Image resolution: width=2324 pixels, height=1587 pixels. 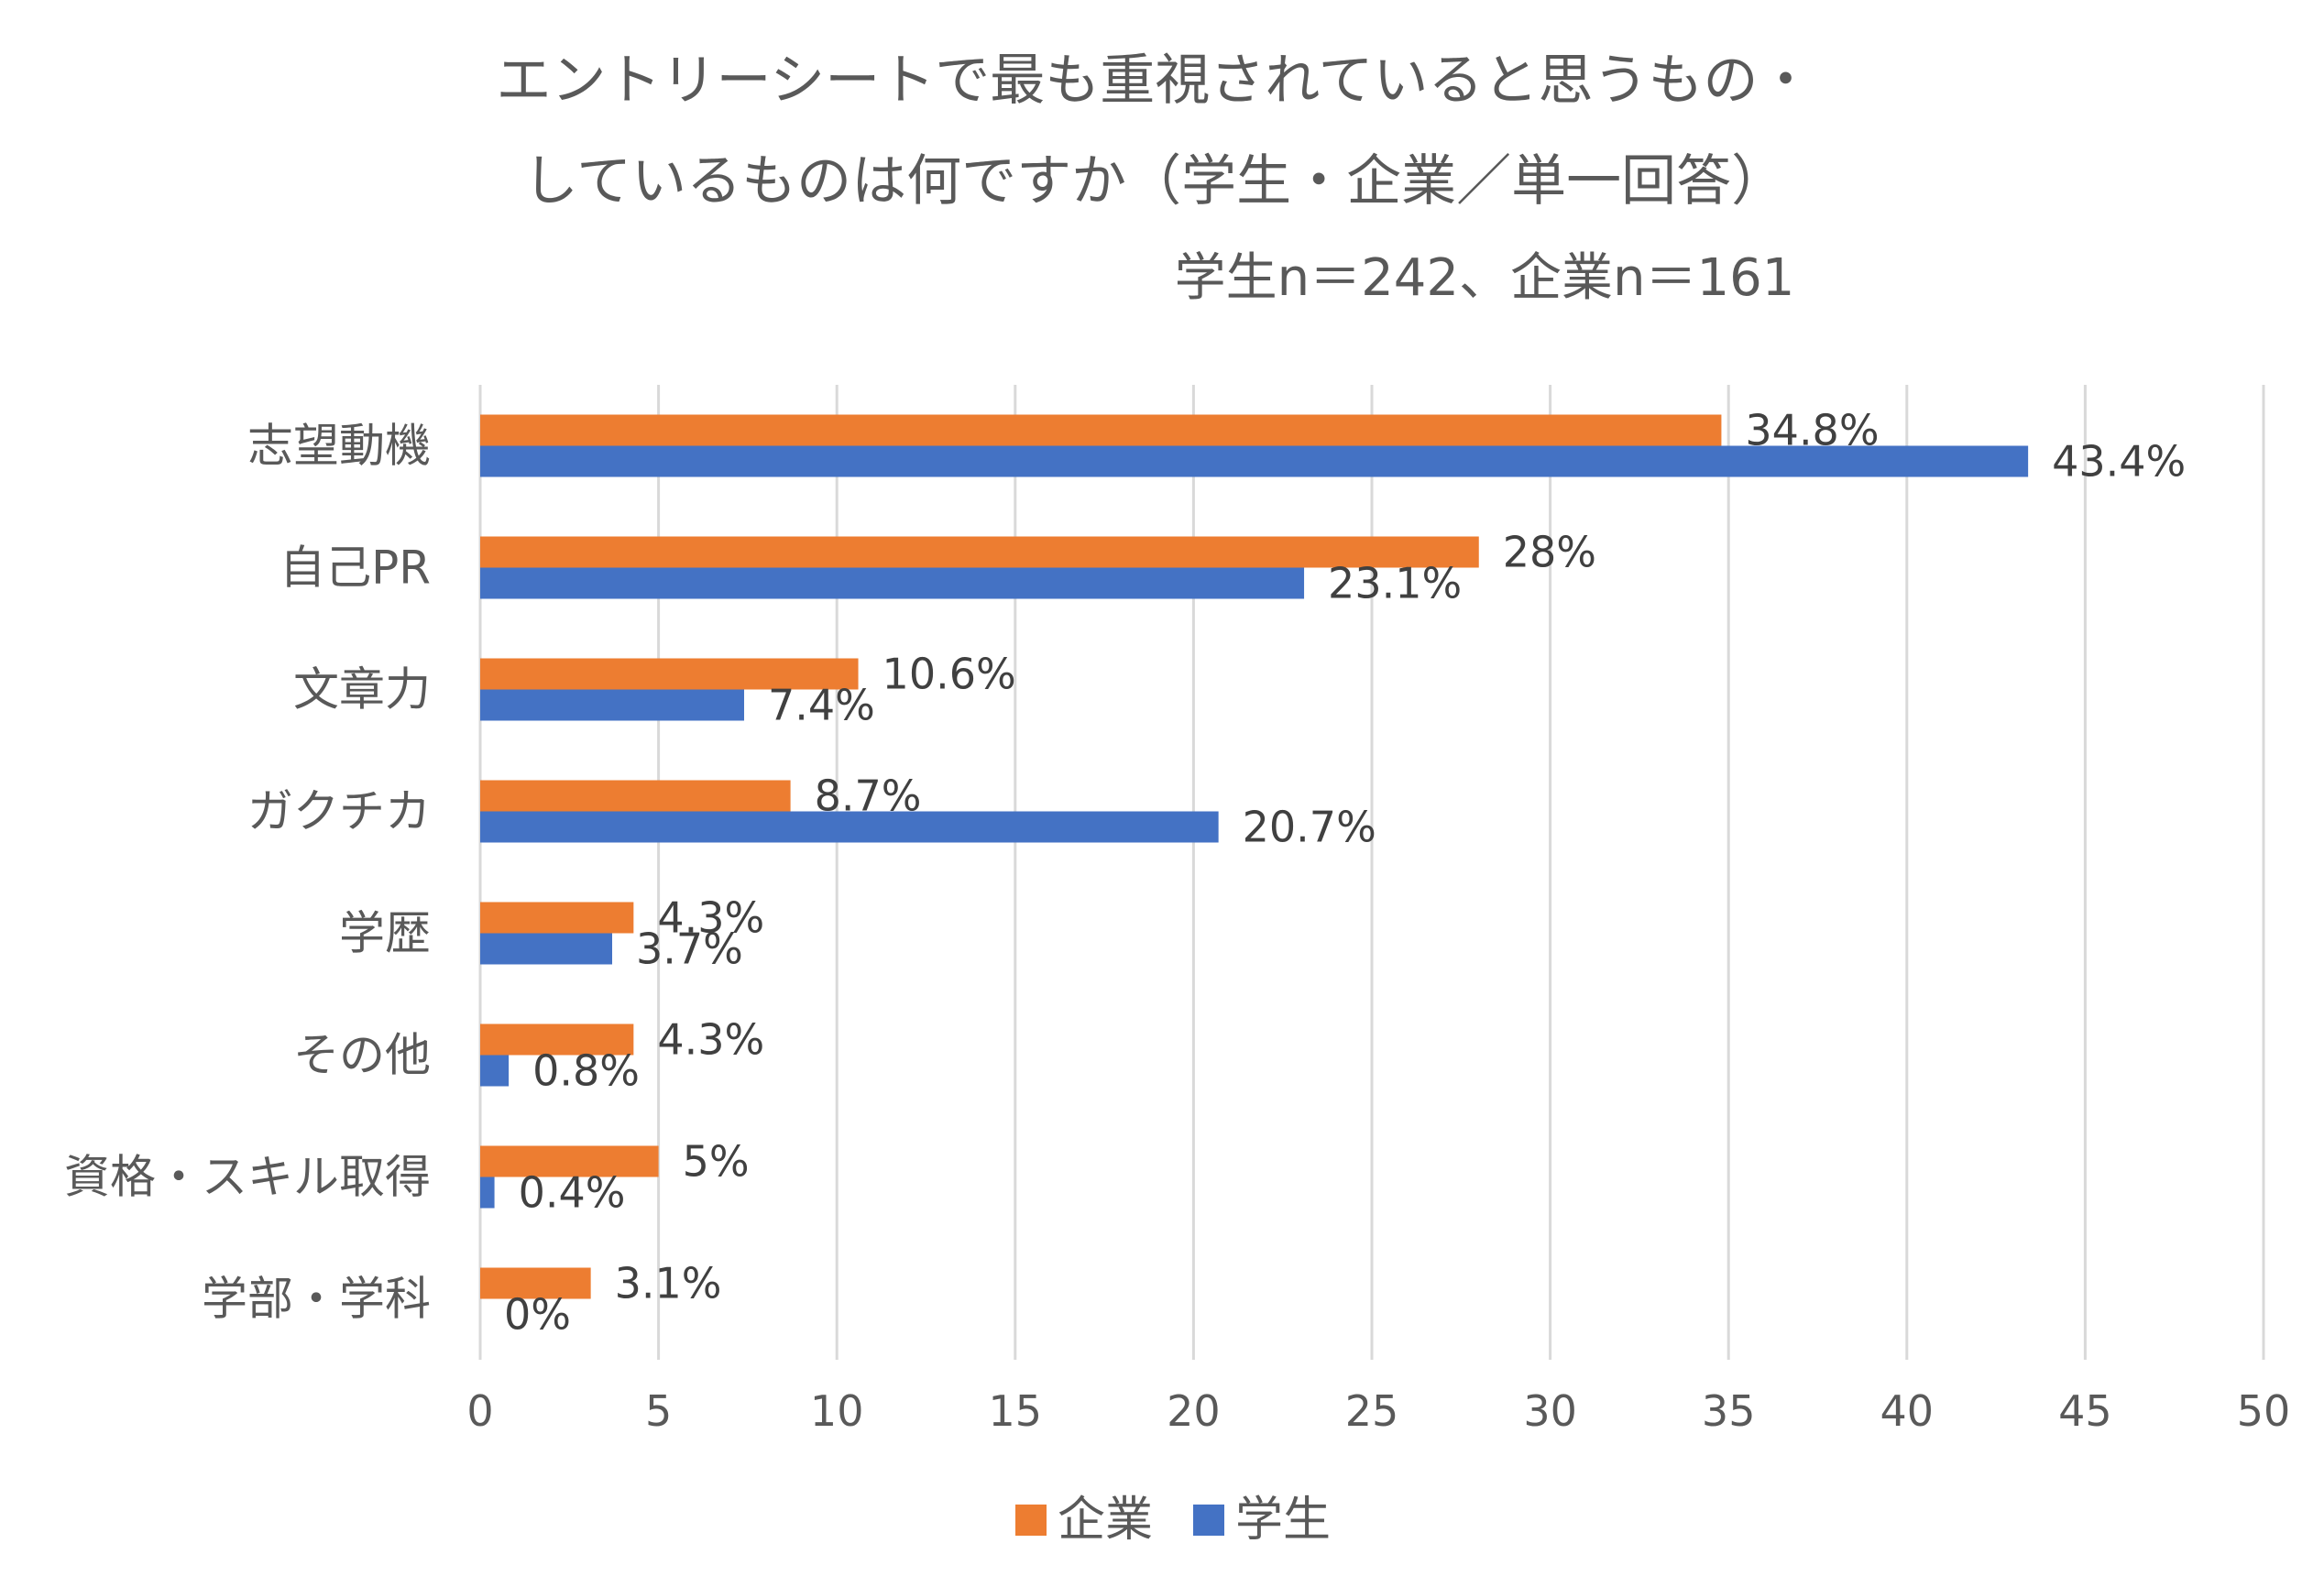 What do you see at coordinates (1908, 1411) in the screenshot?
I see `x-tick-label-40: 40` at bounding box center [1908, 1411].